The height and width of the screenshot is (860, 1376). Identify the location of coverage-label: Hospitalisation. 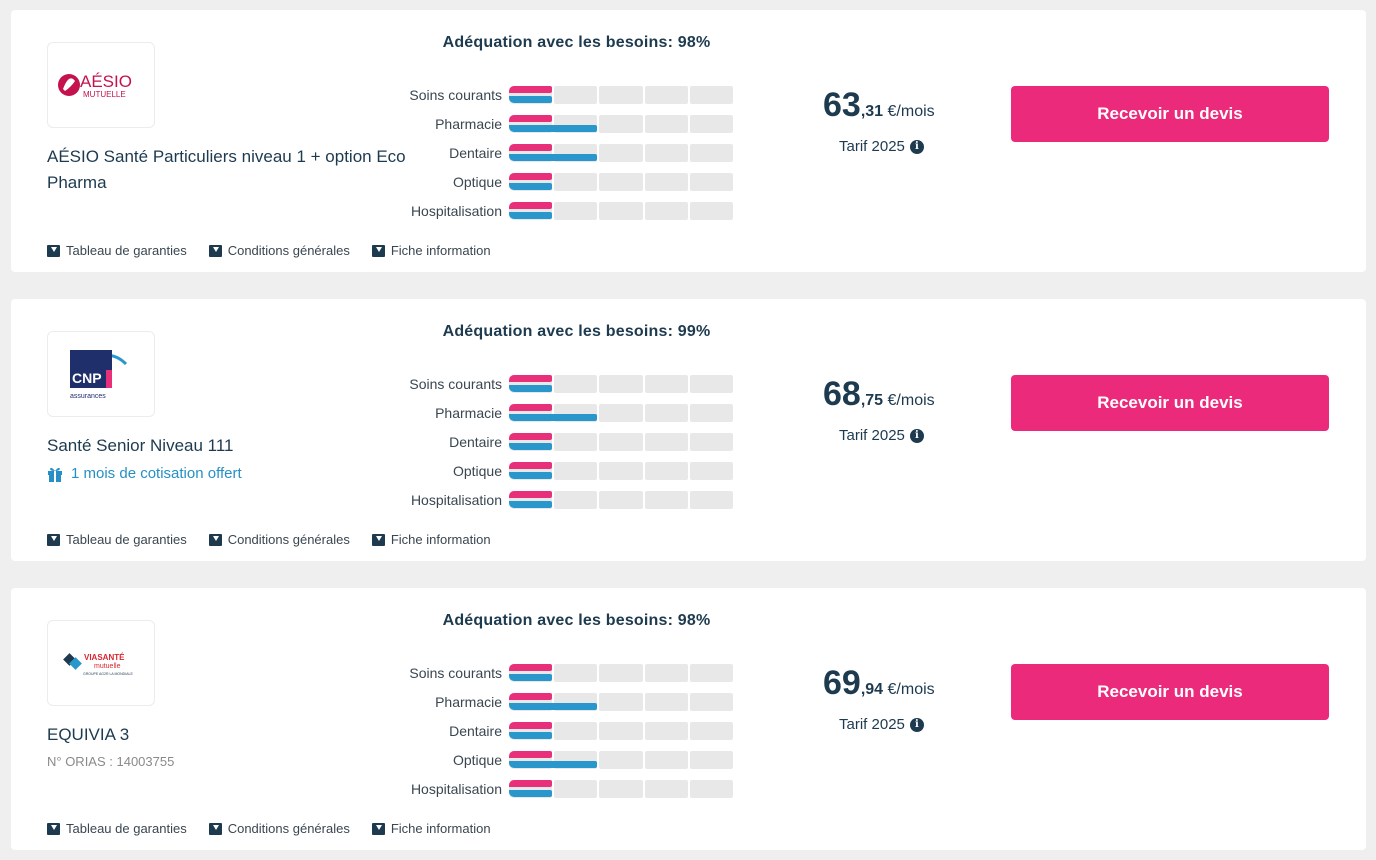
(456, 788).